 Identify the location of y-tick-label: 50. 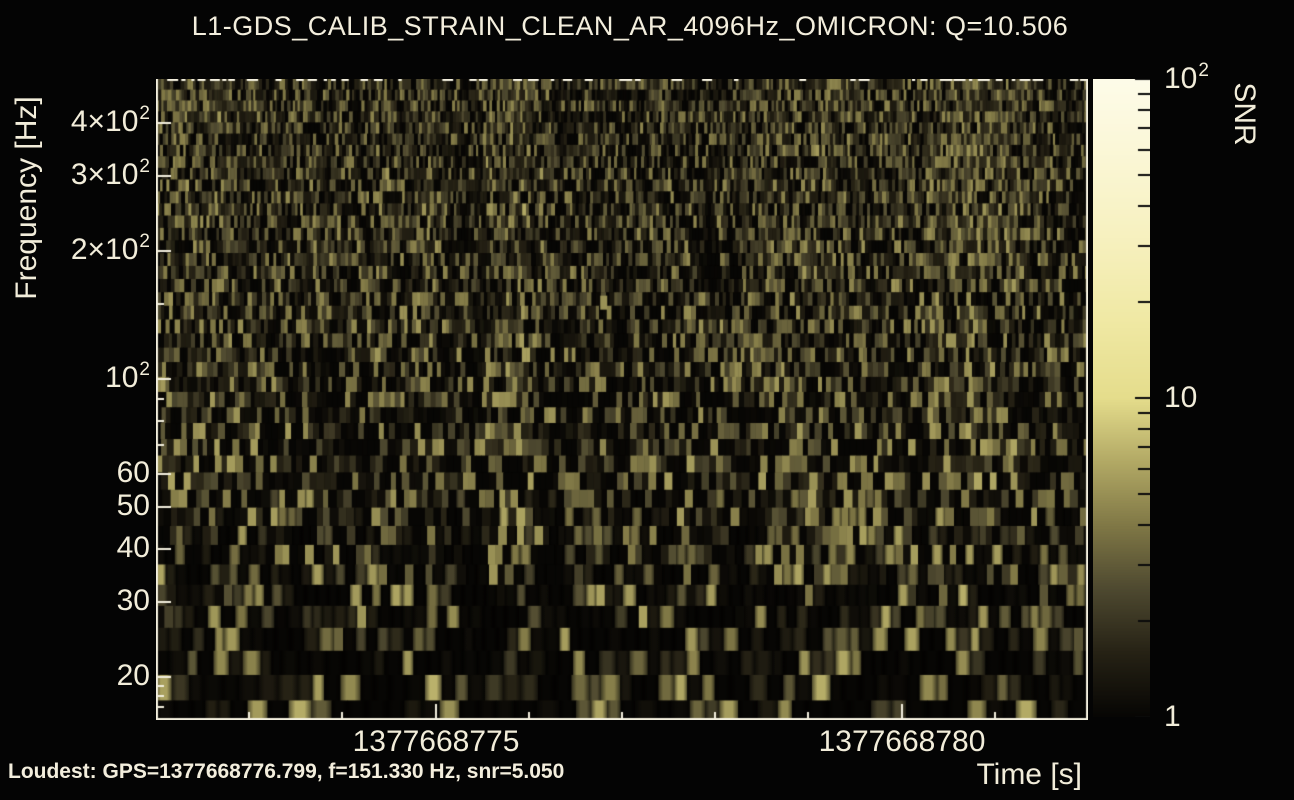
(133, 505).